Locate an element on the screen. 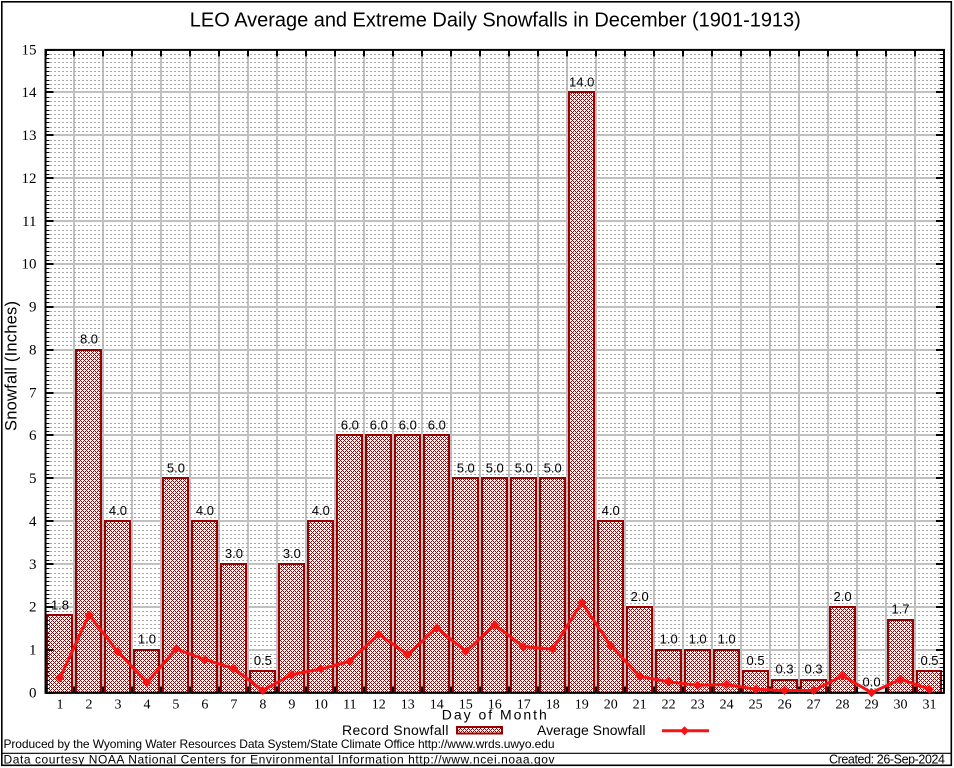 The height and width of the screenshot is (768, 954). svg-text: 0.0 is located at coordinates (872, 682).